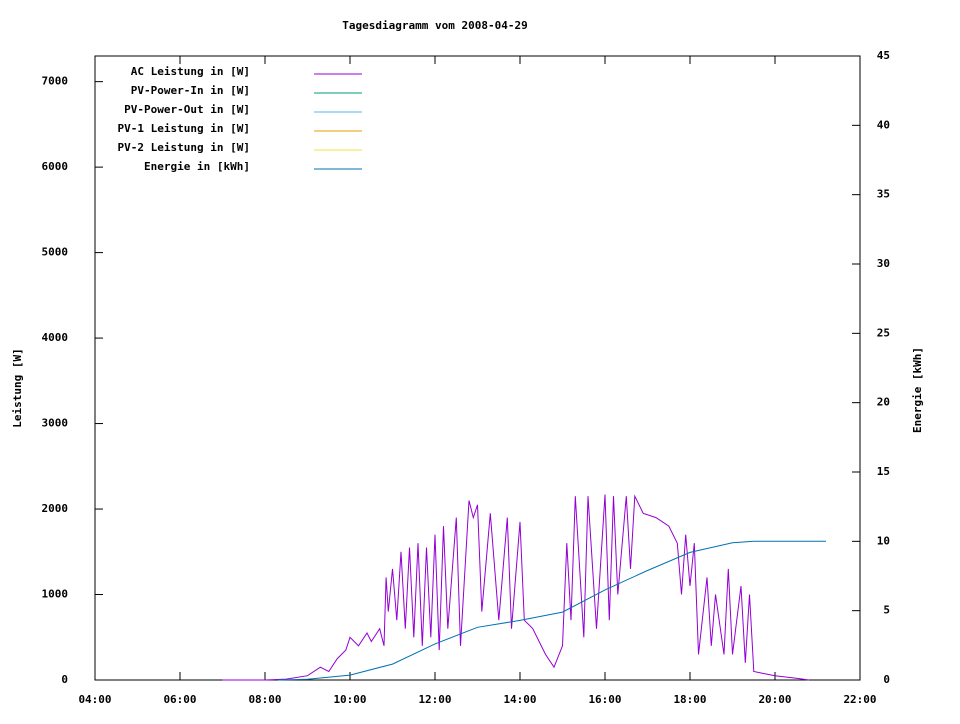 The width and height of the screenshot is (960, 724). What do you see at coordinates (349, 699) in the screenshot?
I see `x-tick-label: 10:00` at bounding box center [349, 699].